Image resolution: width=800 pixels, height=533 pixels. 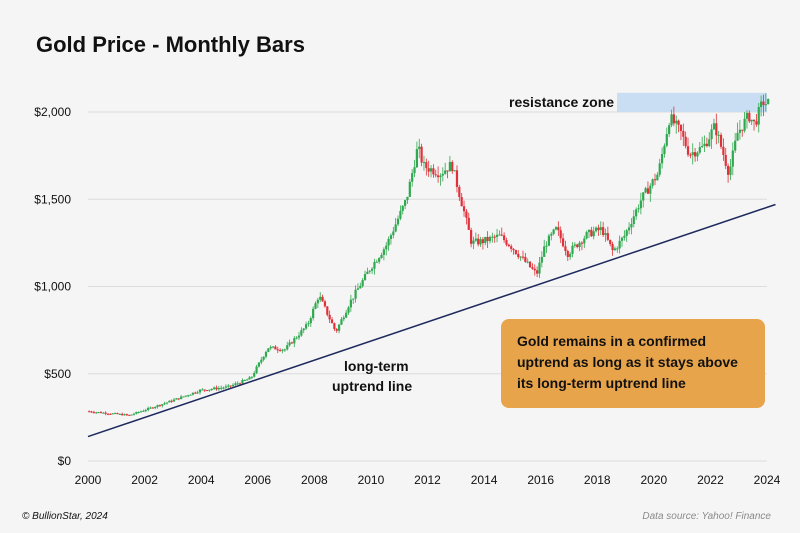 What do you see at coordinates (376, 366) in the screenshot?
I see `trend-label-line1: long-term` at bounding box center [376, 366].